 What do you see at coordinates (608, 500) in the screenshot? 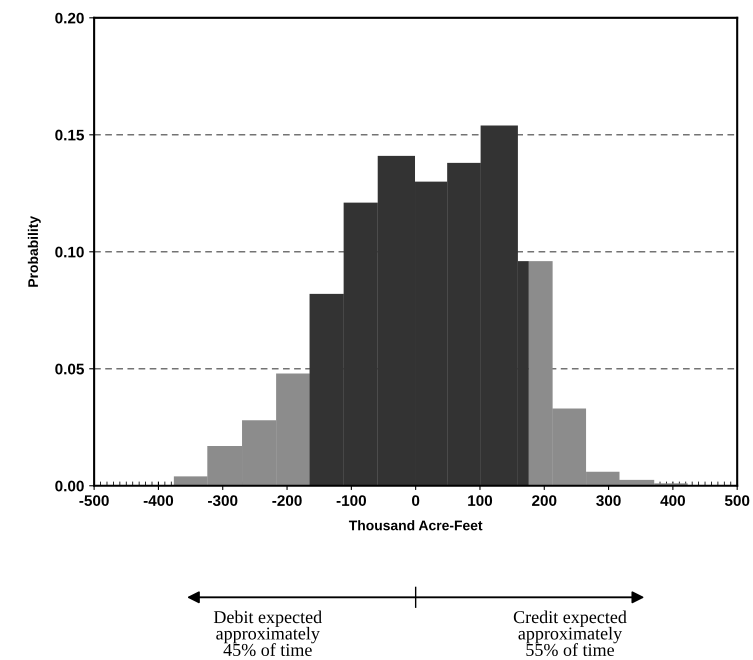
I see `x-tick-label: 300` at bounding box center [608, 500].